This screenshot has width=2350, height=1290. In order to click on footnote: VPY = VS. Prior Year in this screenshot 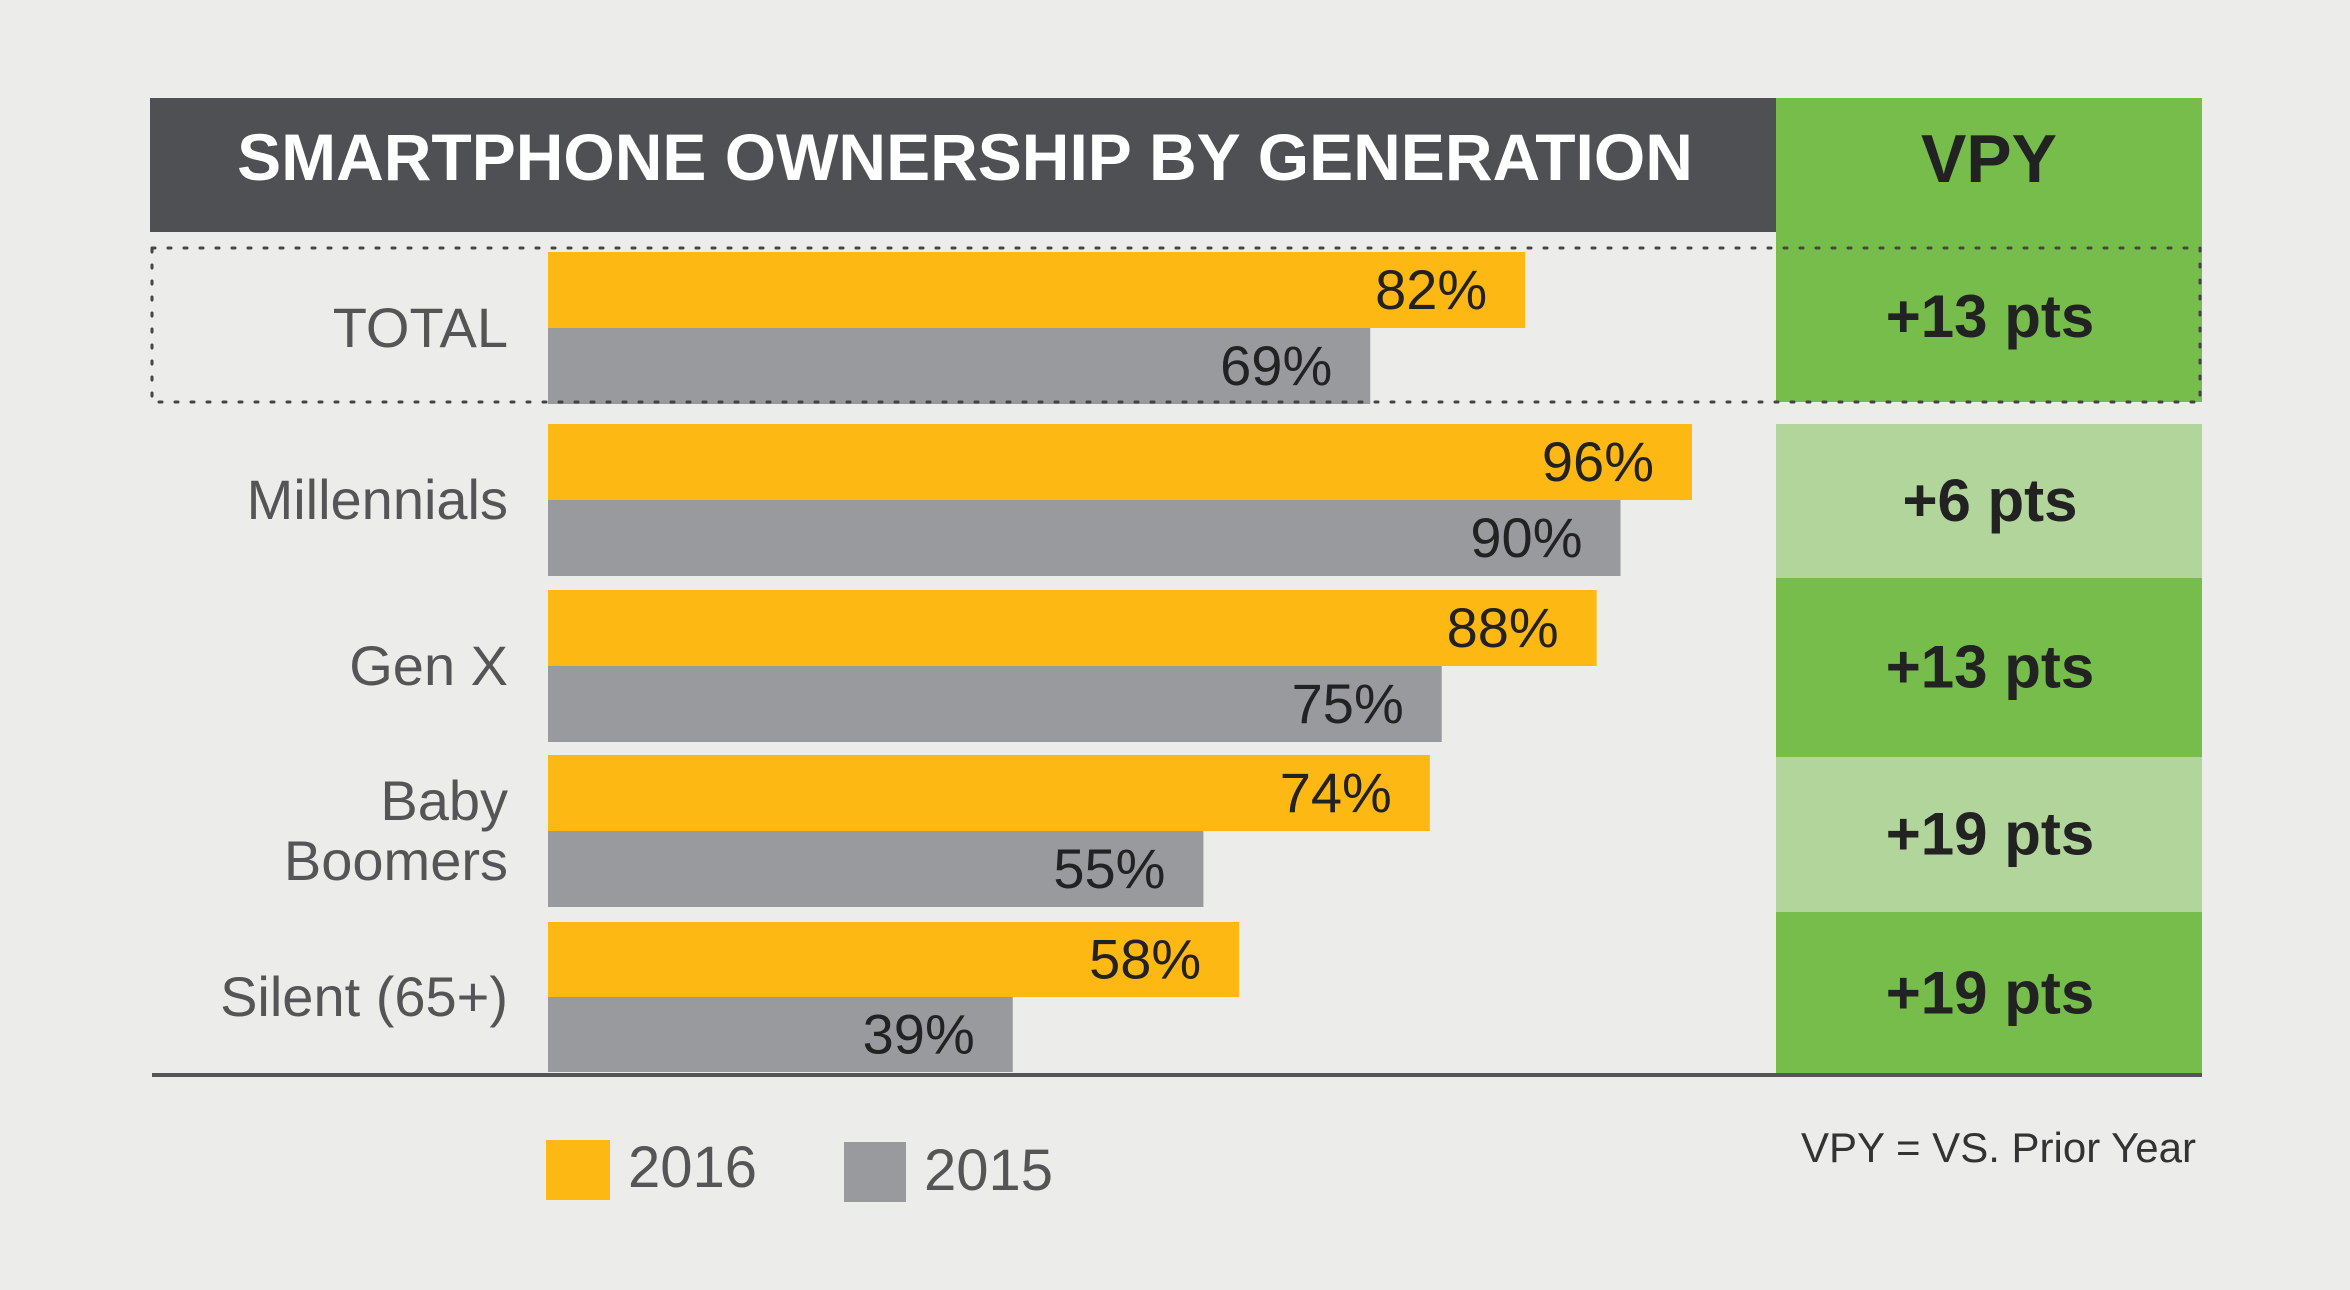, I will do `click(1998, 1147)`.